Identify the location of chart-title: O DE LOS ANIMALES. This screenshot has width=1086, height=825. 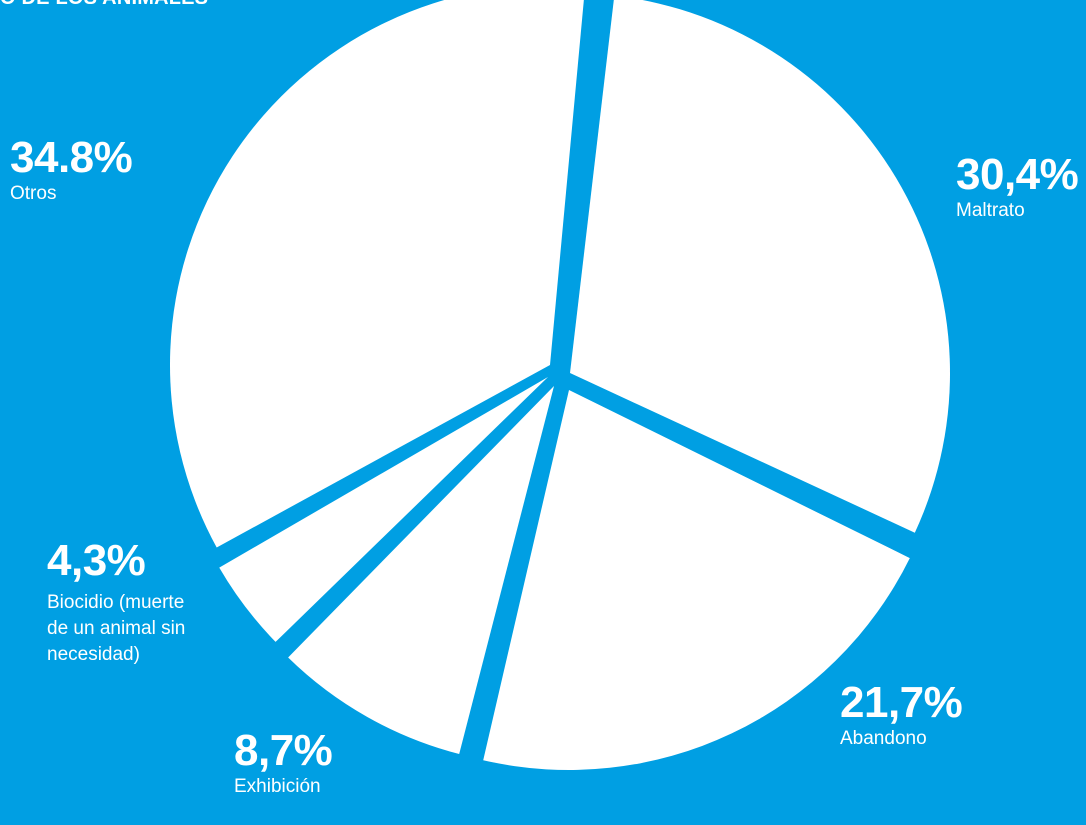
(104, 5).